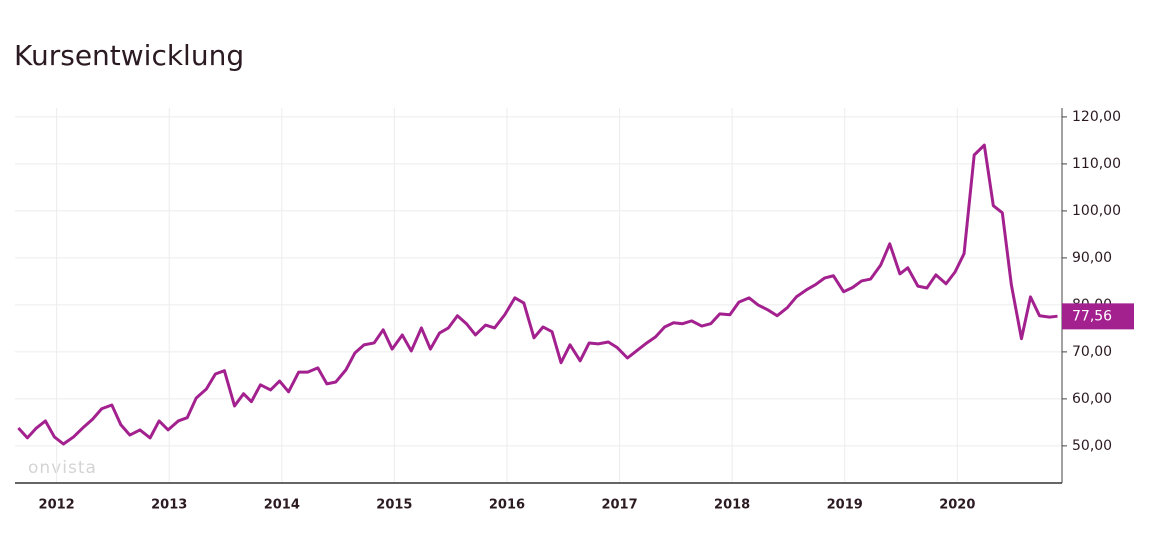  Describe the element at coordinates (129, 55) in the screenshot. I see `chart-title: Kursentwicklung` at that location.